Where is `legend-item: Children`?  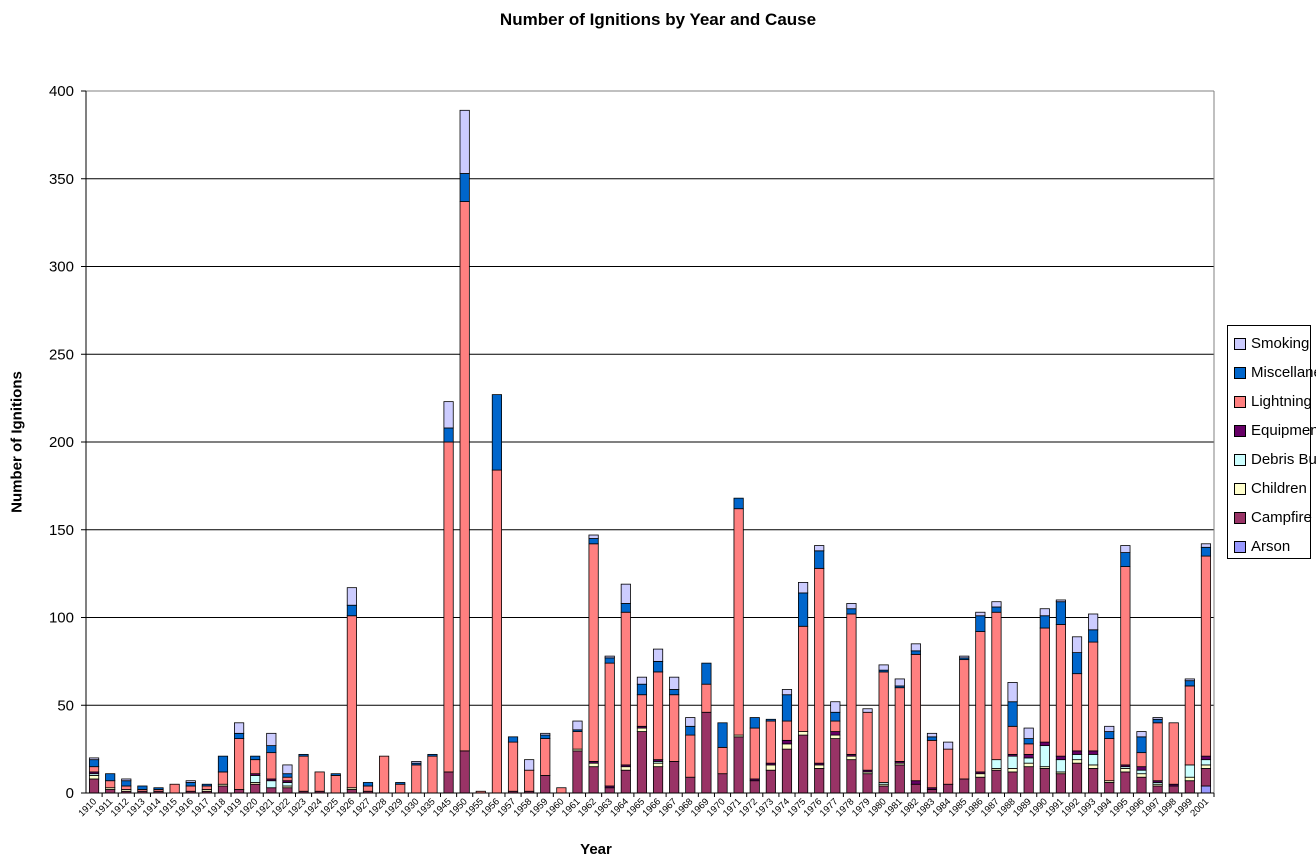 legend-item: Children is located at coordinates (1272, 488).